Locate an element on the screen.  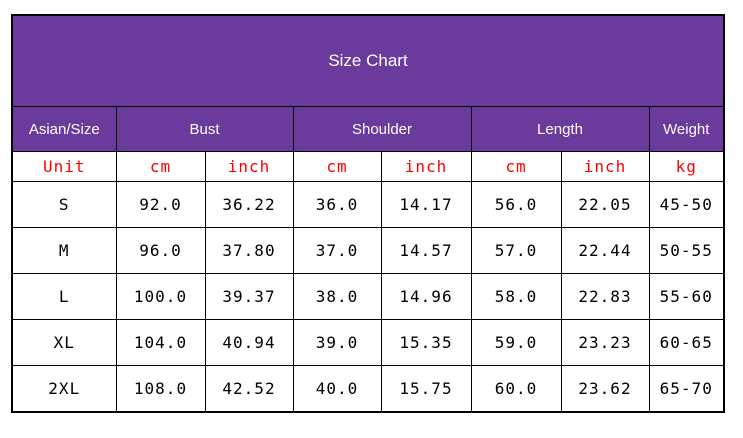
length-inch-value: 22.05 is located at coordinates (605, 204).